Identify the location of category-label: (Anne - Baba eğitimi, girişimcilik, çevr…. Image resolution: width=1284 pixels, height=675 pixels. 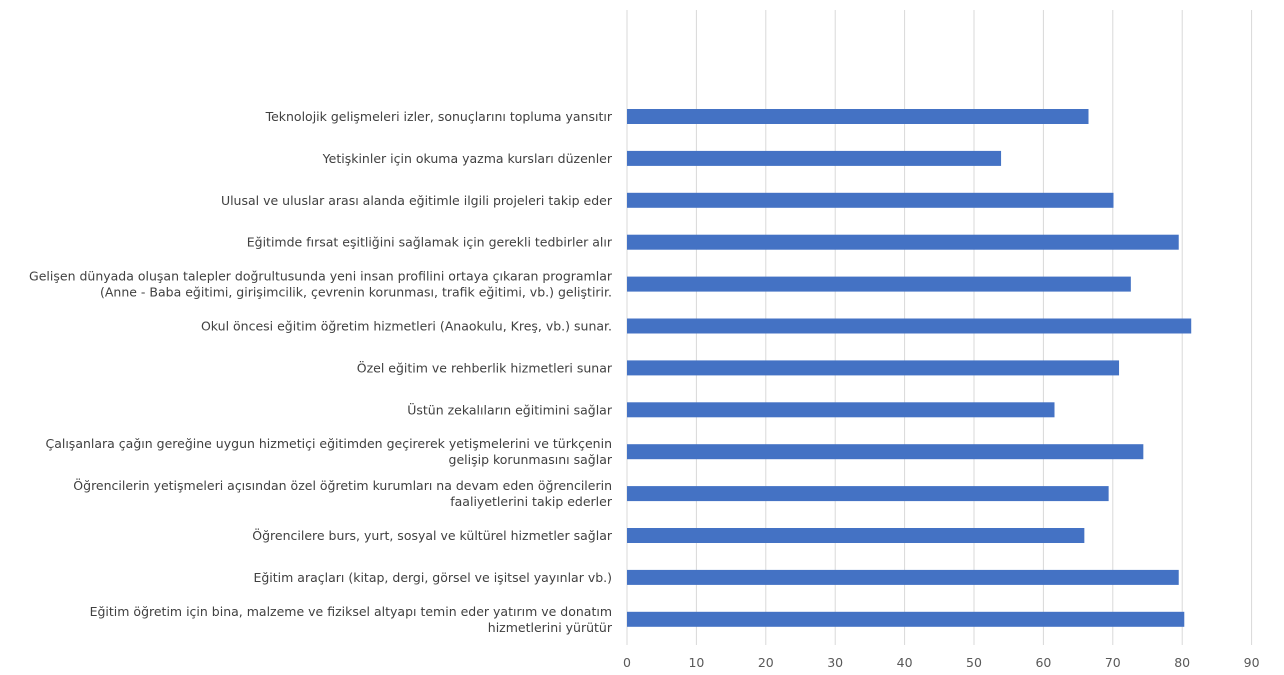
(356, 292).